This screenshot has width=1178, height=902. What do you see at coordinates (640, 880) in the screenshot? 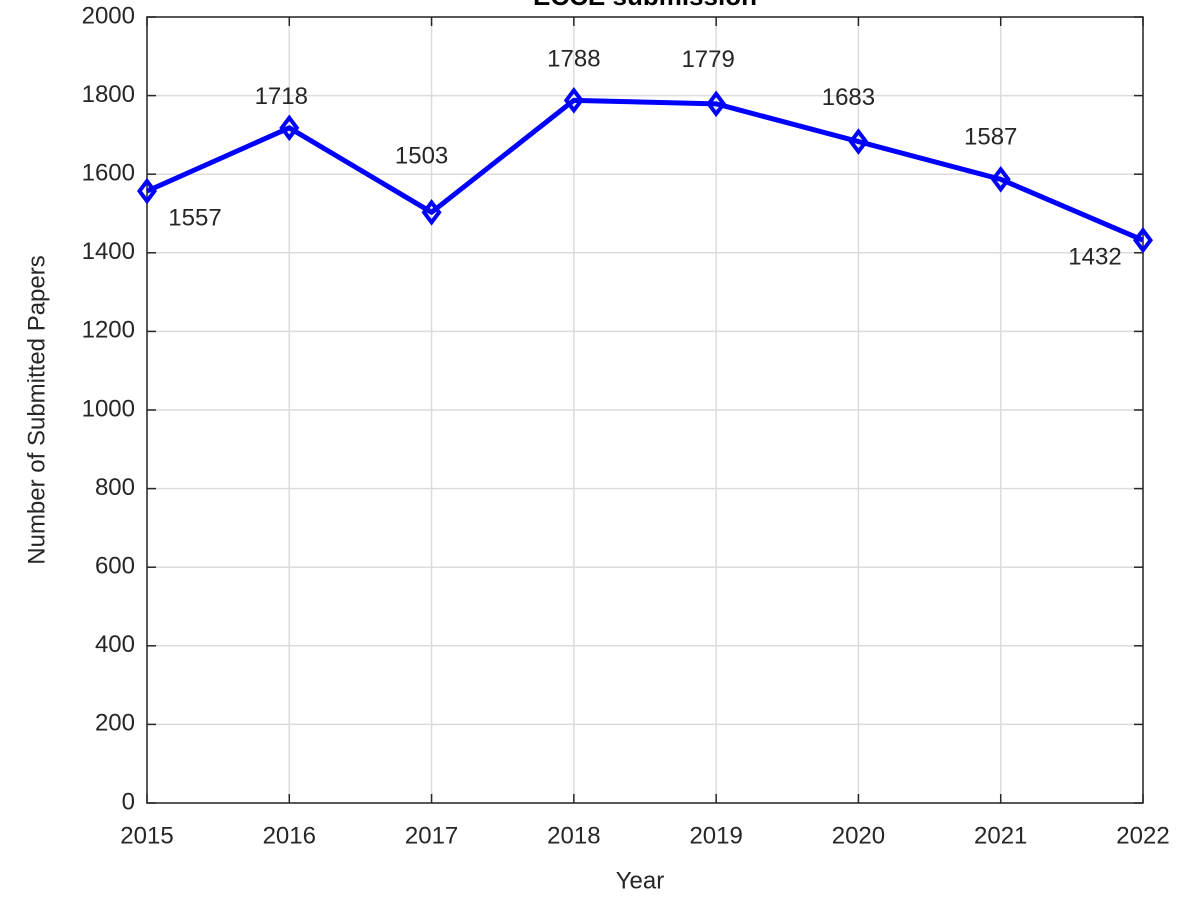
I see `x-axis-label: Year` at bounding box center [640, 880].